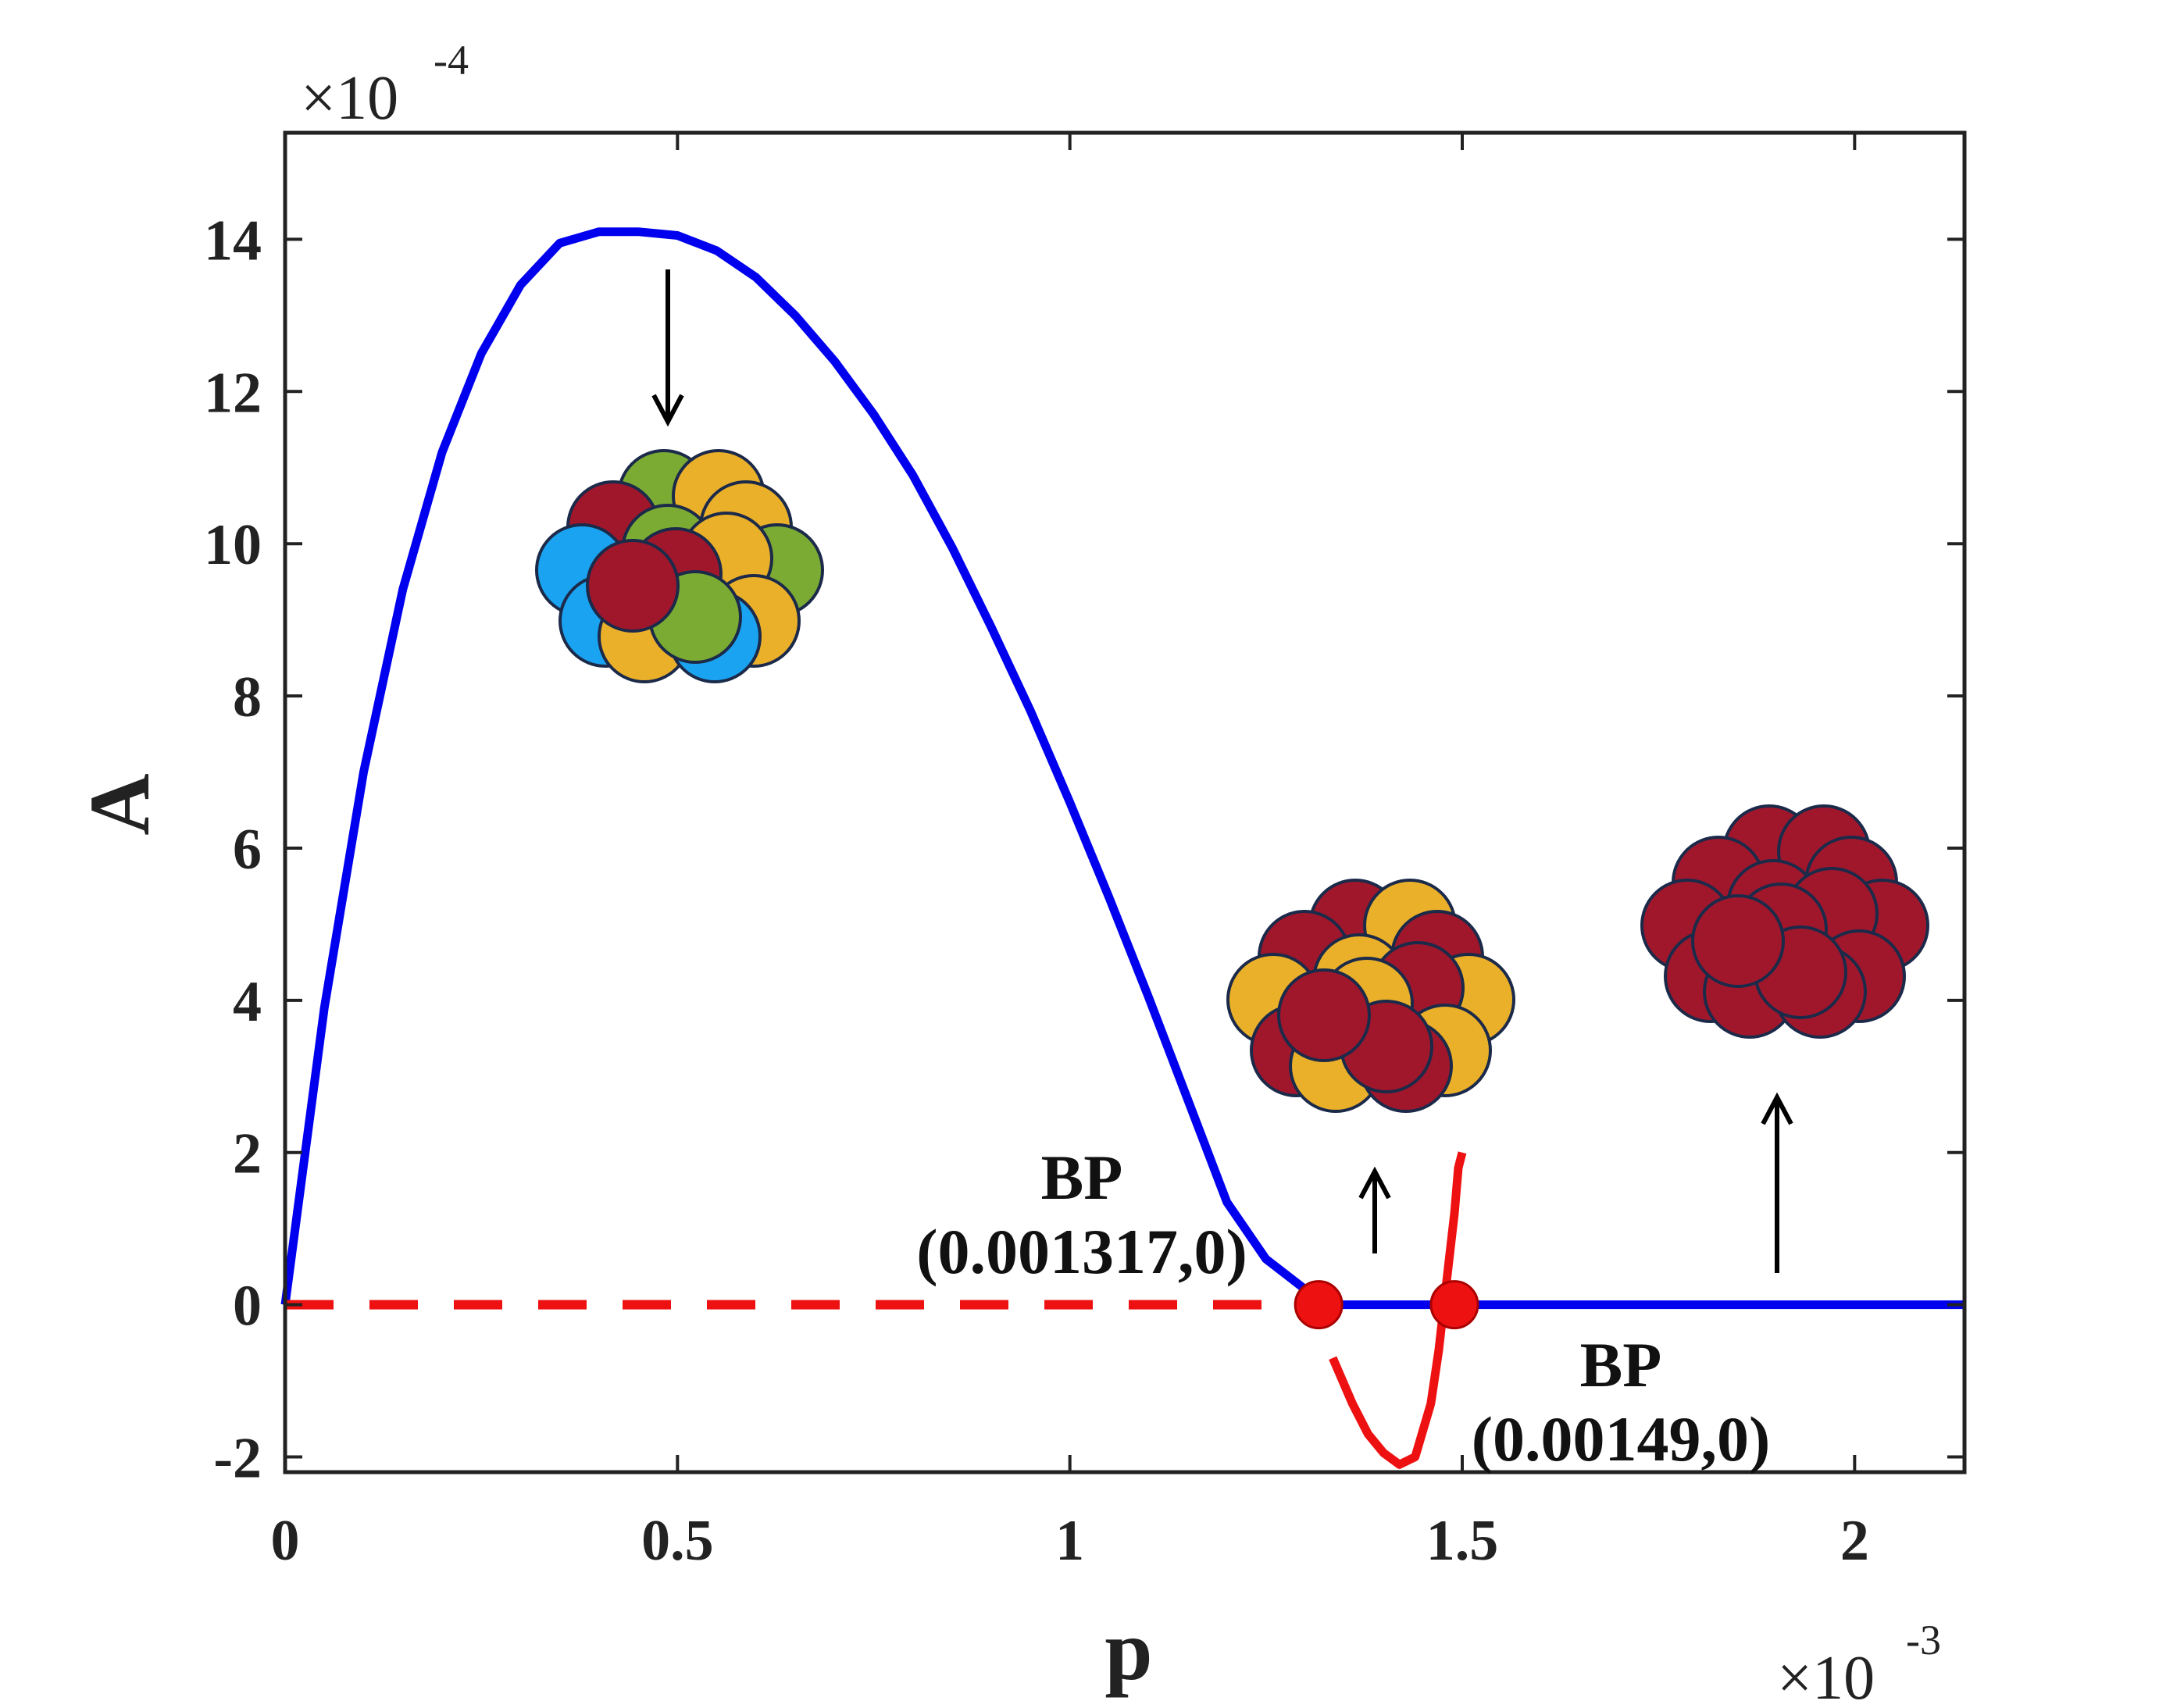  I want to click on y-tick-label: 12, so click(233, 393).